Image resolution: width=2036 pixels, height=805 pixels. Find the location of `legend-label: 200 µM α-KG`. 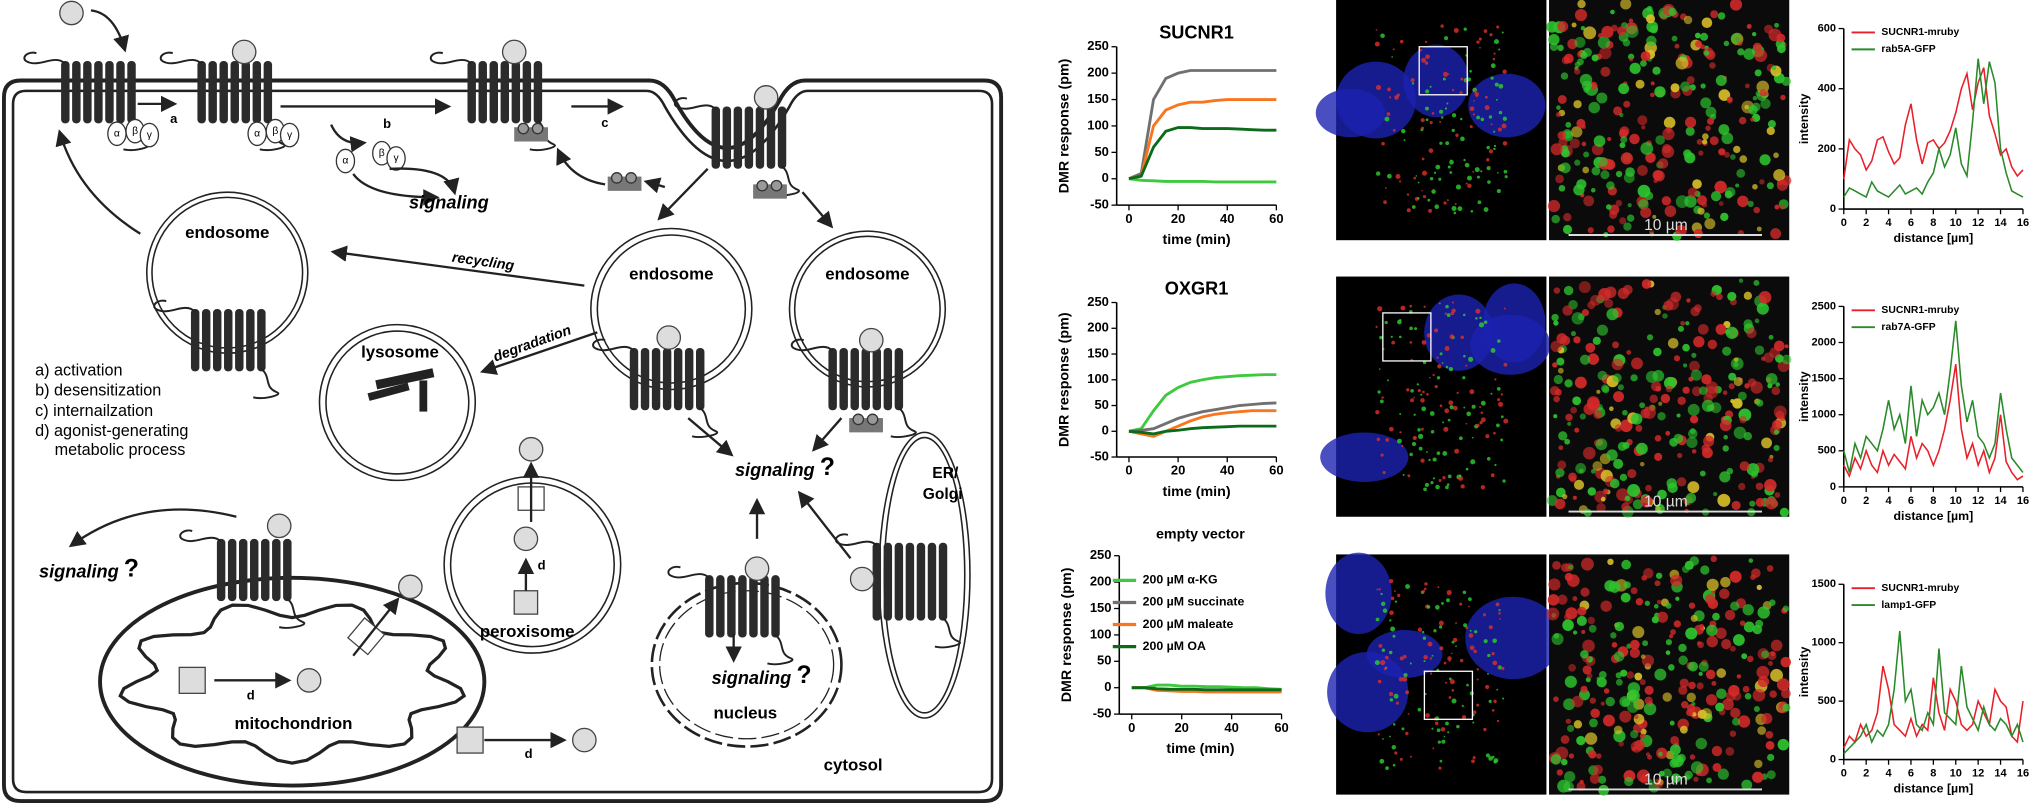

legend-label: 200 µM α-KG is located at coordinates (1180, 580).